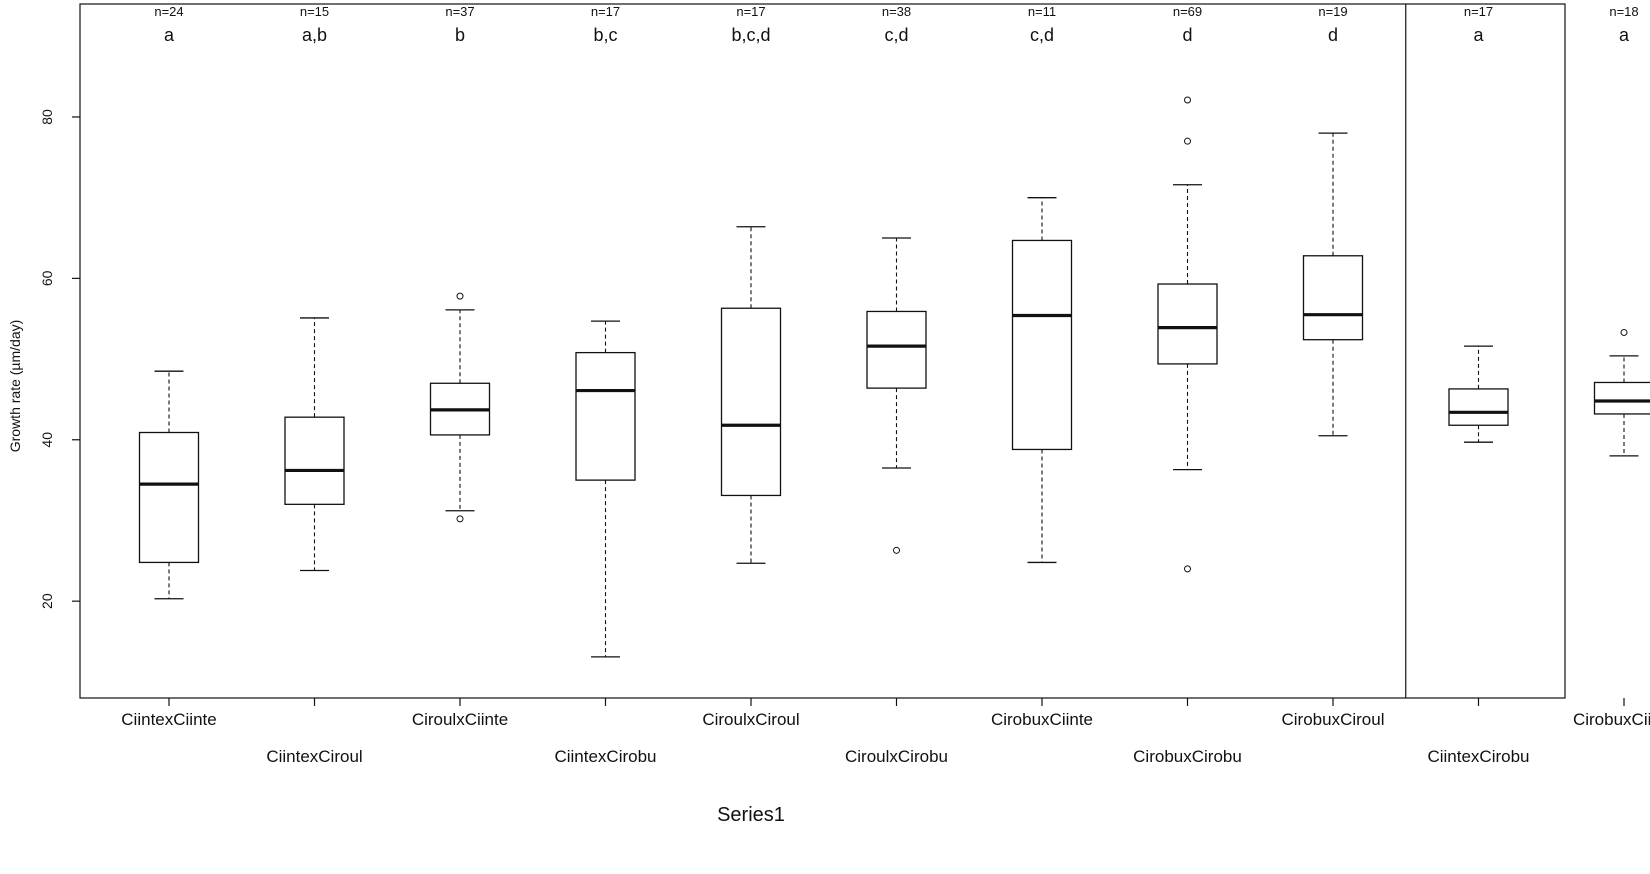 This screenshot has height=874, width=1650. What do you see at coordinates (168, 719) in the screenshot?
I see `category-label: CiintexCiinte` at bounding box center [168, 719].